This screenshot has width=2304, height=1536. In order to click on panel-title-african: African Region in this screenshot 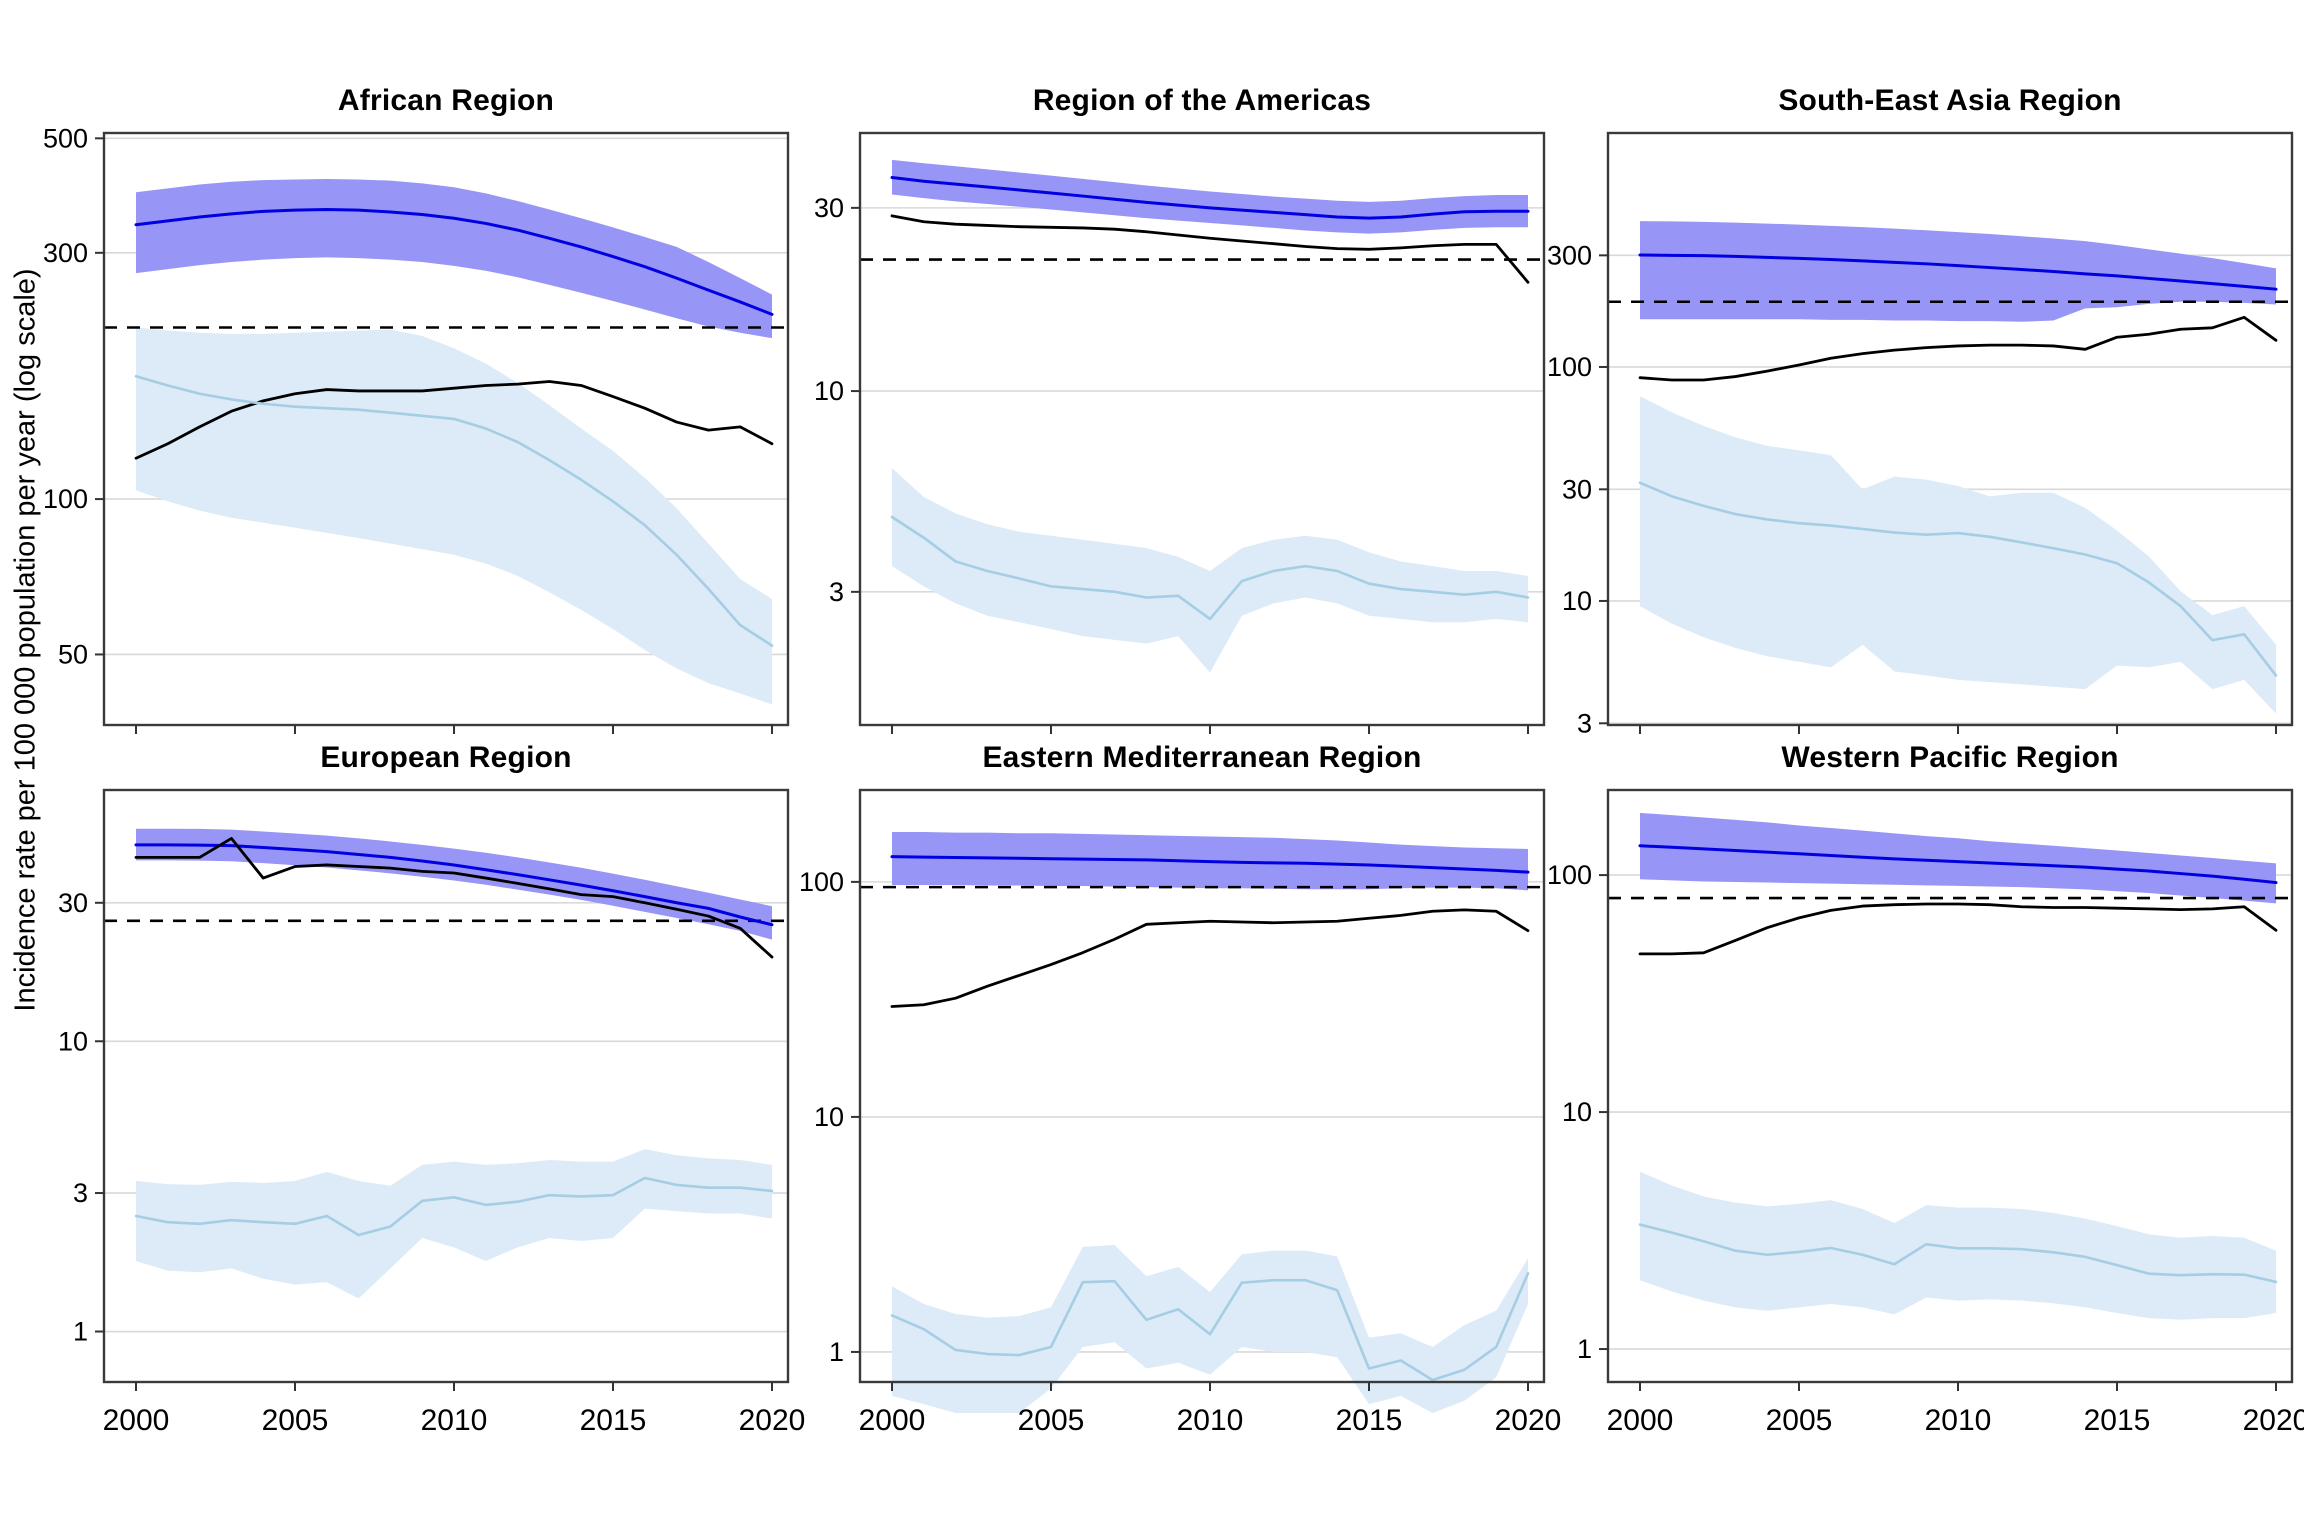, I will do `click(446, 100)`.